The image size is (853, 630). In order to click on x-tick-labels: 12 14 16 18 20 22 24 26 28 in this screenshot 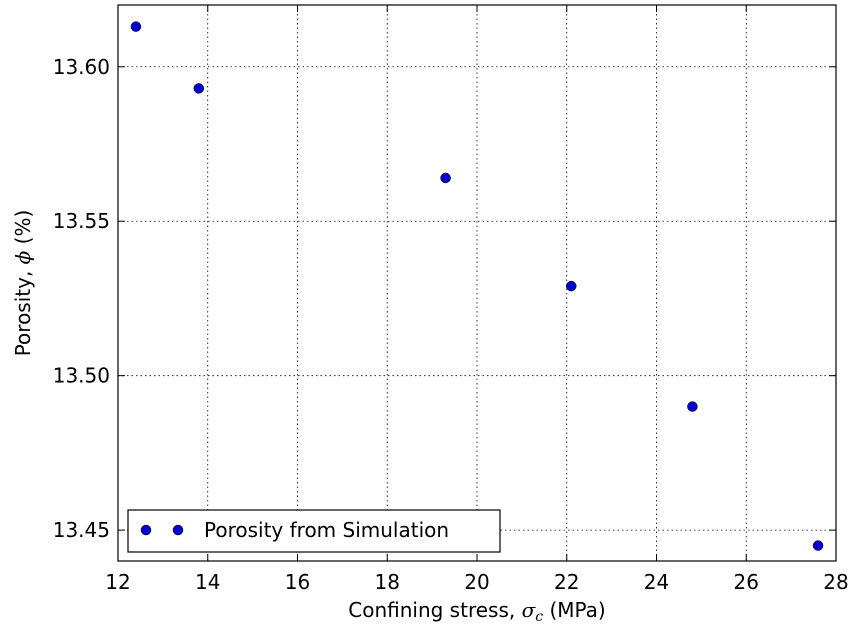, I will do `click(476, 582)`.